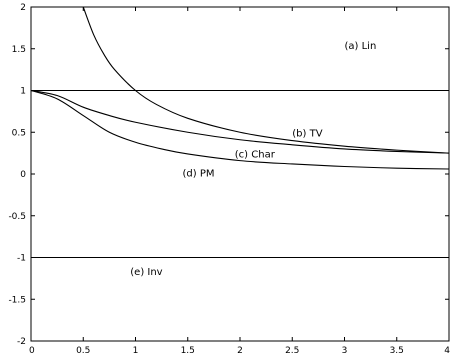 Image resolution: width=451 pixels, height=358 pixels. What do you see at coordinates (21, 259) in the screenshot?
I see `y-tick-label: -1` at bounding box center [21, 259].